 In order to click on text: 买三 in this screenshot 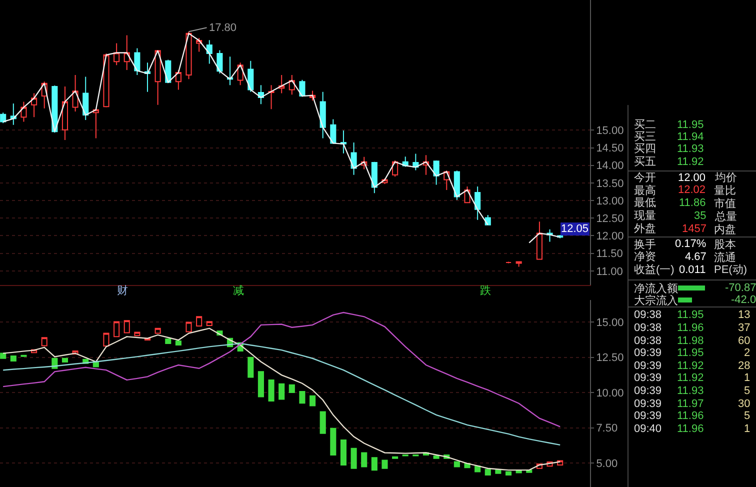, I will do `click(645, 137)`.